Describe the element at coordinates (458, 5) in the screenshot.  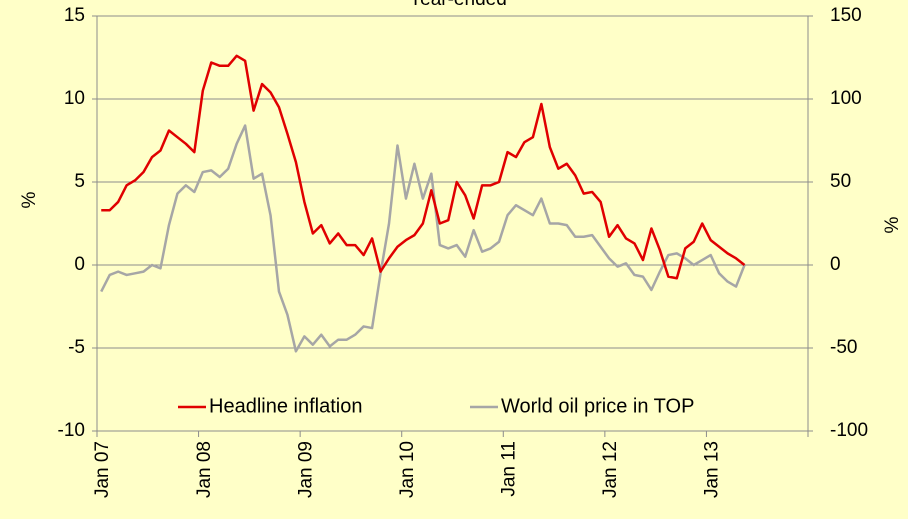
I see `chart-title: Year-ended` at that location.